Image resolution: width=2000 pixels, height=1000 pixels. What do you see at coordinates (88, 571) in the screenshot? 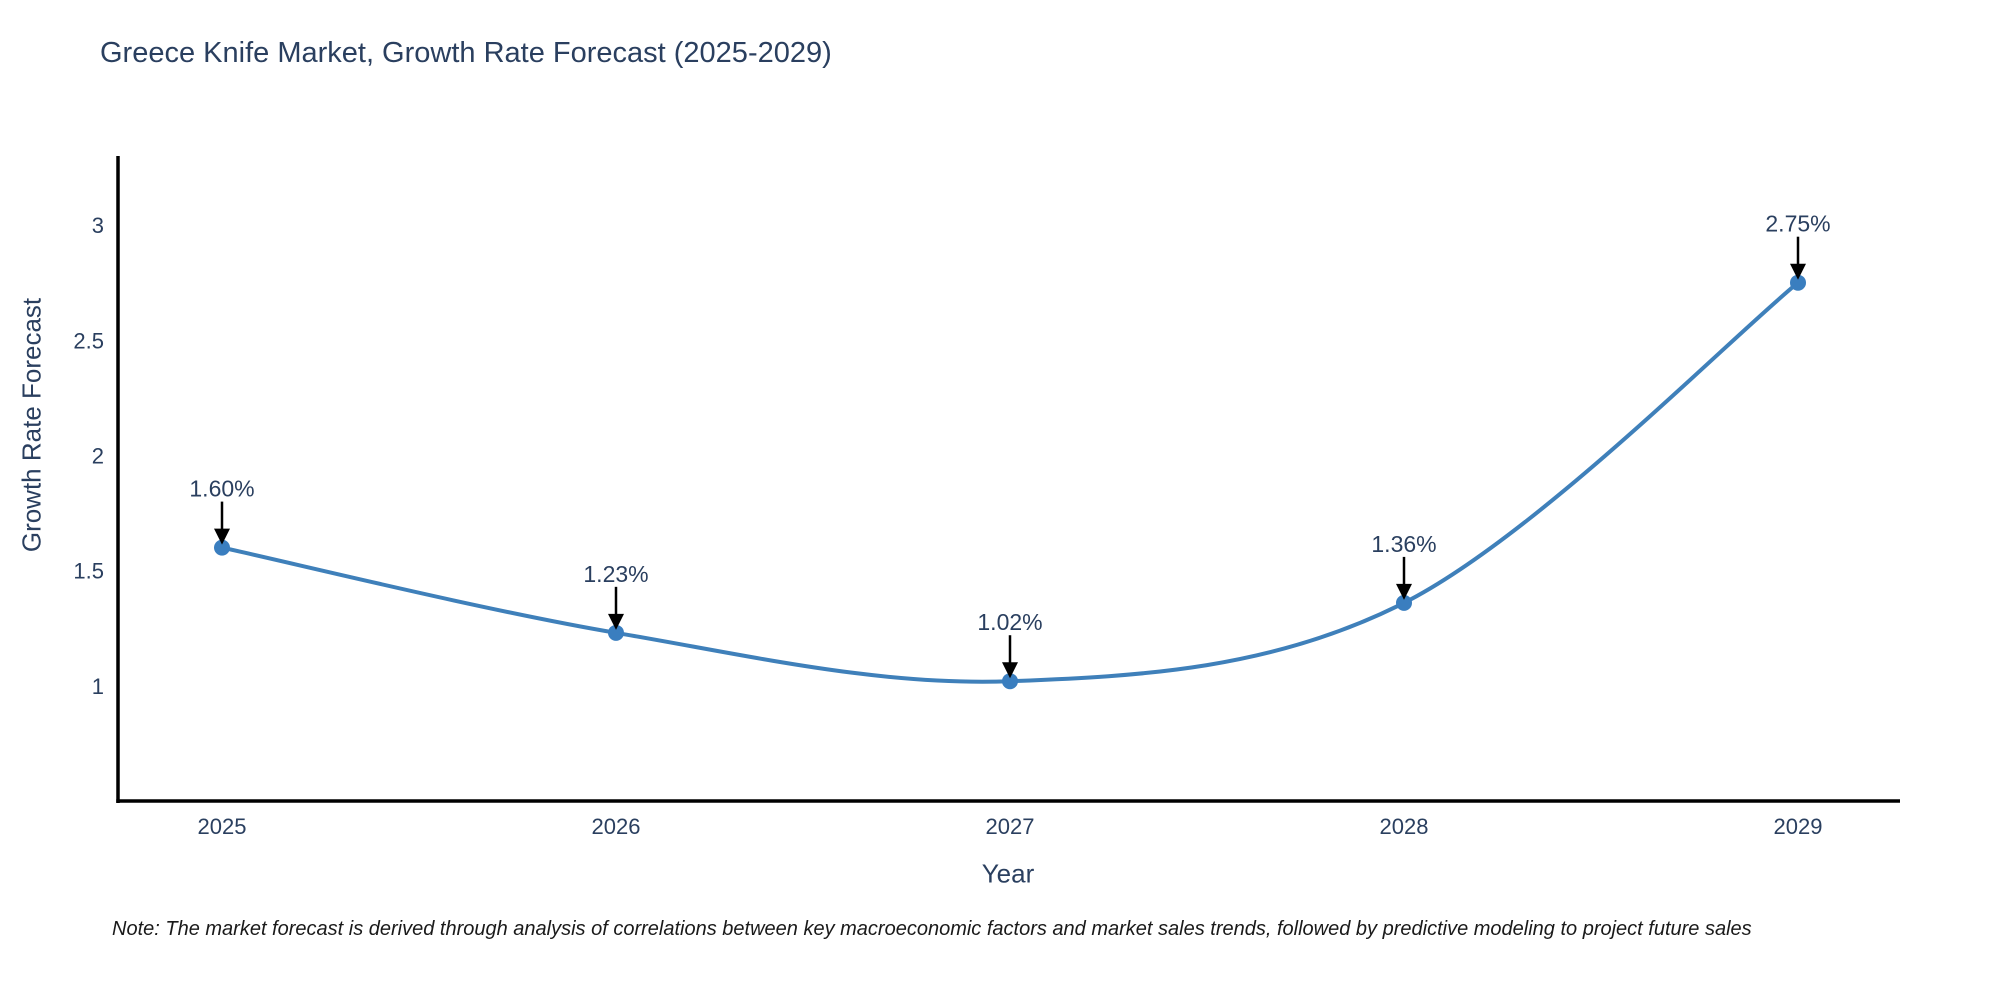
I see `y-tick-label: 1.5` at bounding box center [88, 571].